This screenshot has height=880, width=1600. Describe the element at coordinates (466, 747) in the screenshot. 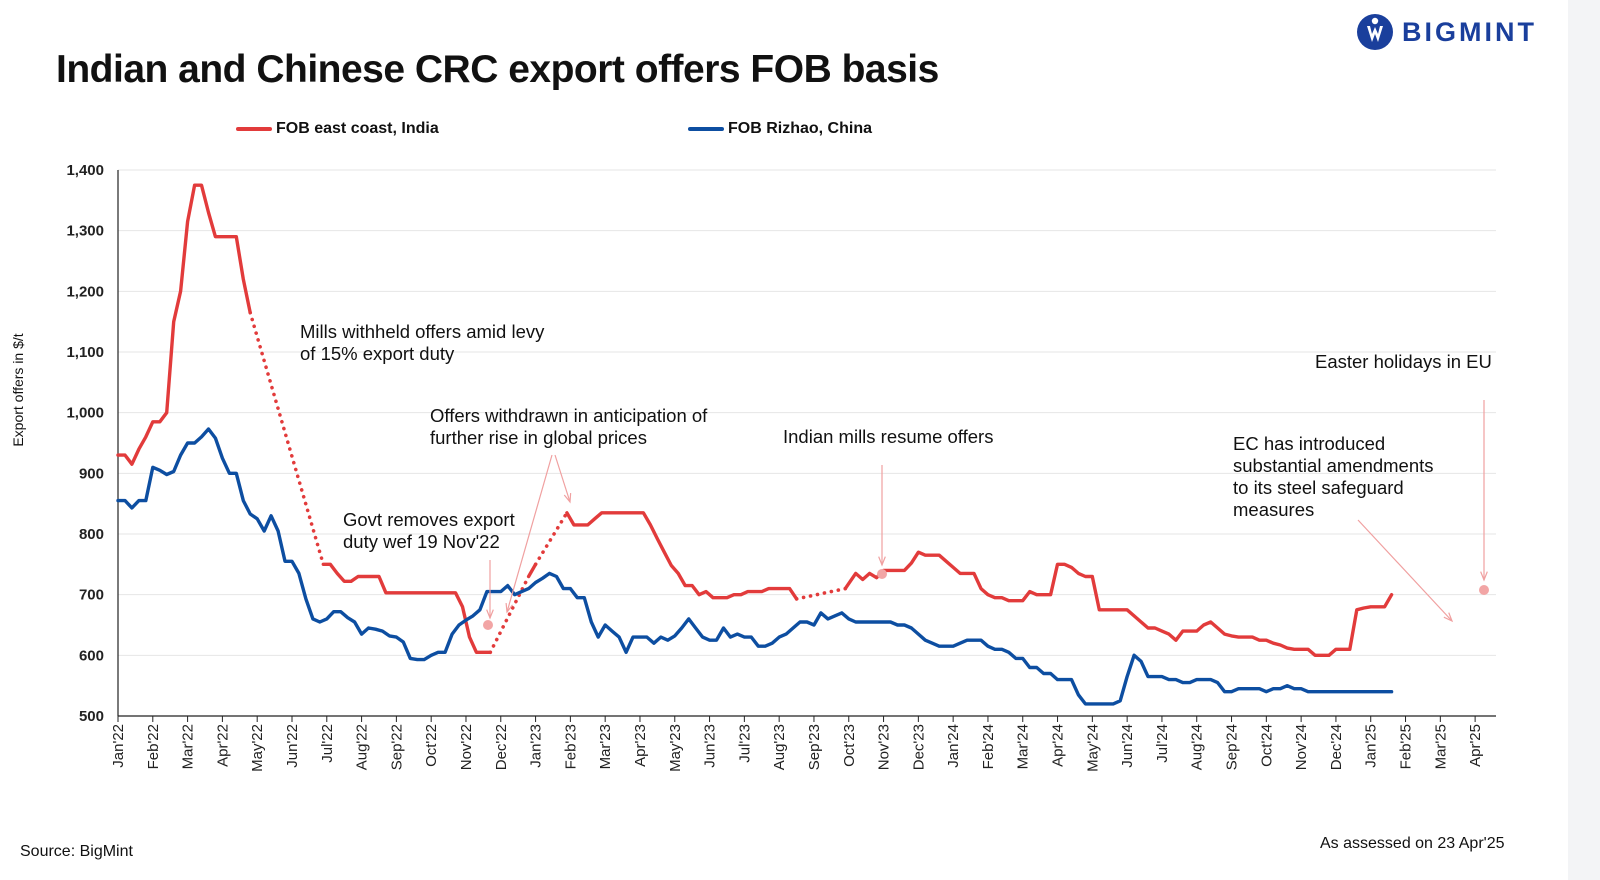

I see `x-tick-label: Nov'22` at that location.